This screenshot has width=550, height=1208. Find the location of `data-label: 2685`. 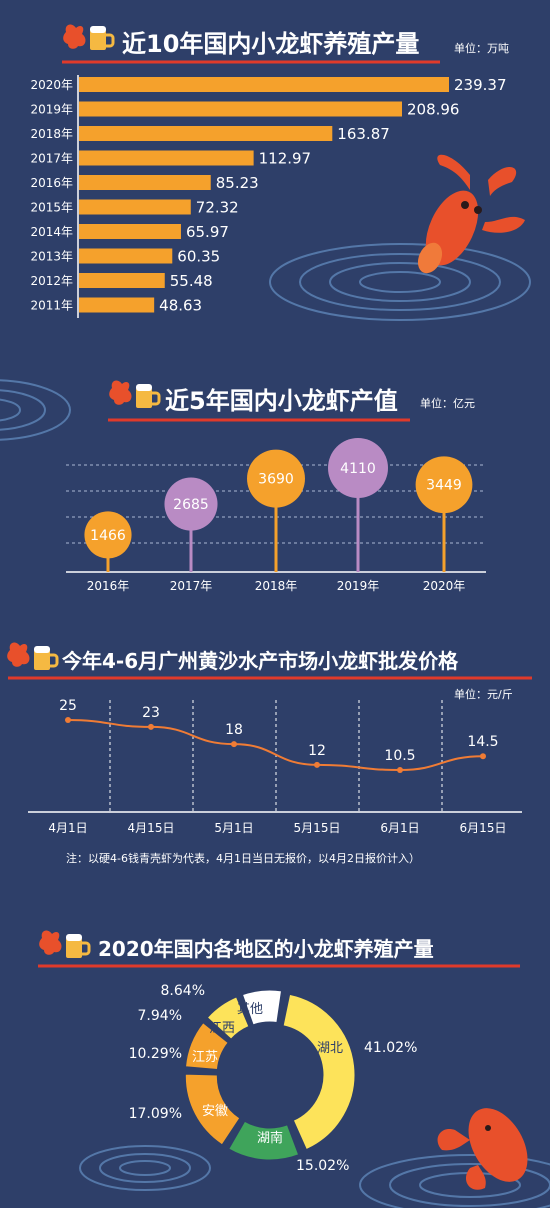

data-label: 2685 is located at coordinates (191, 505).